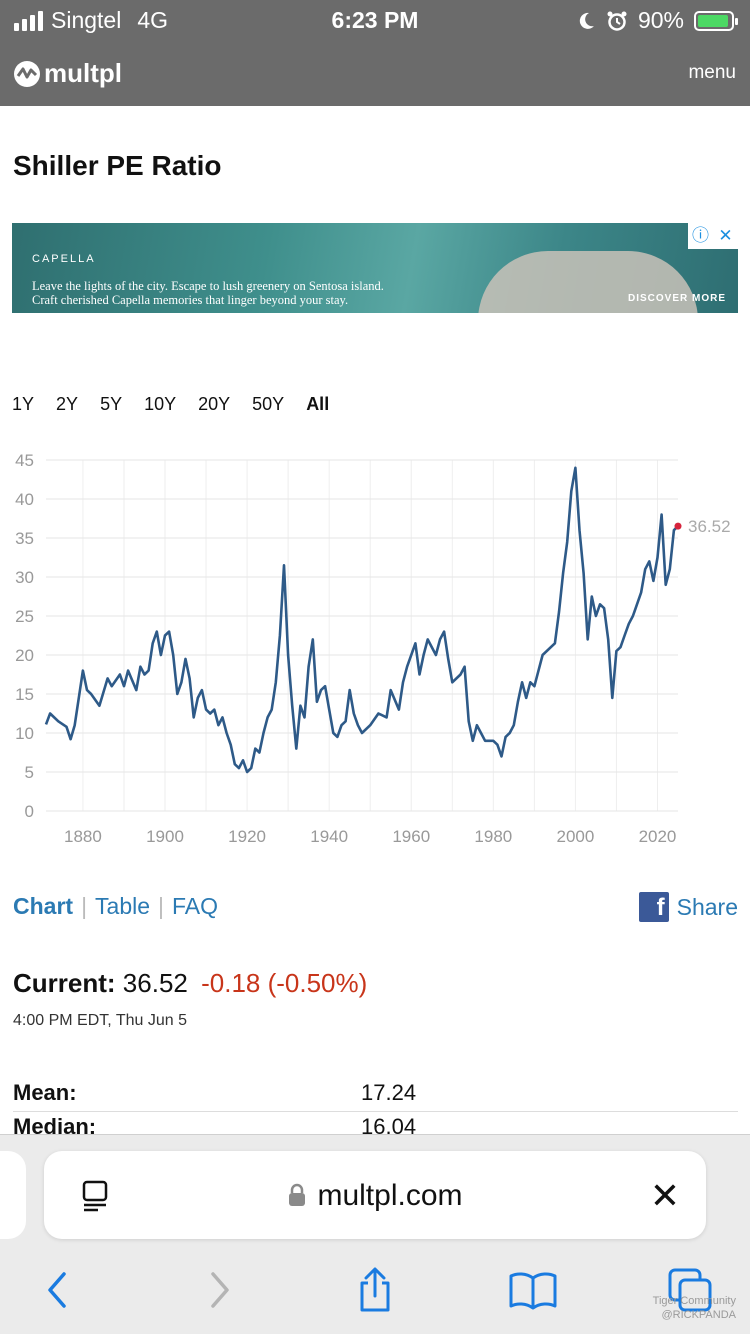 The image size is (750, 1334). I want to click on url-display: multpl.com, so click(375, 1196).